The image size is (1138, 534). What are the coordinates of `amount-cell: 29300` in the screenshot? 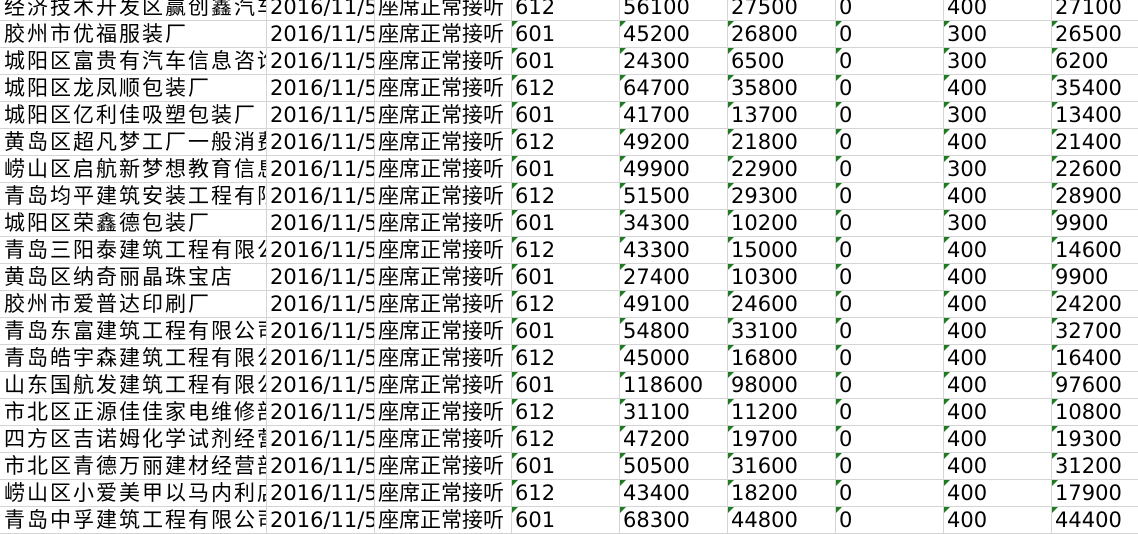 It's located at (782, 196).